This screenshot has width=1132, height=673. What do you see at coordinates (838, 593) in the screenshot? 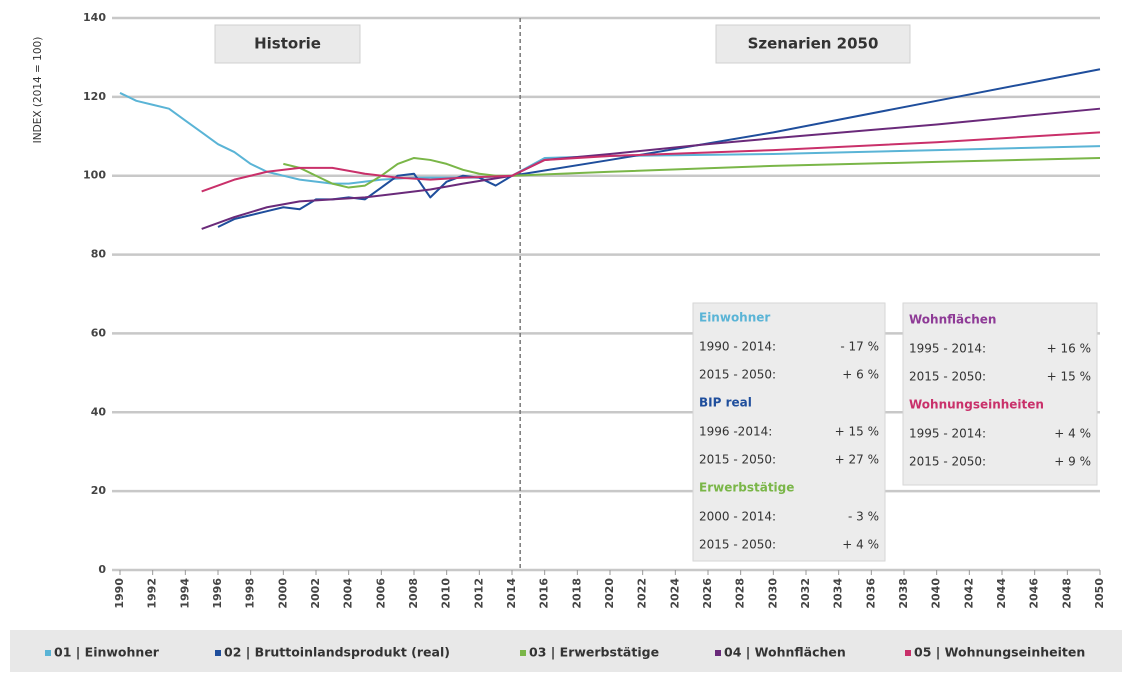
I see `x-tick-label: 2034` at bounding box center [838, 593].